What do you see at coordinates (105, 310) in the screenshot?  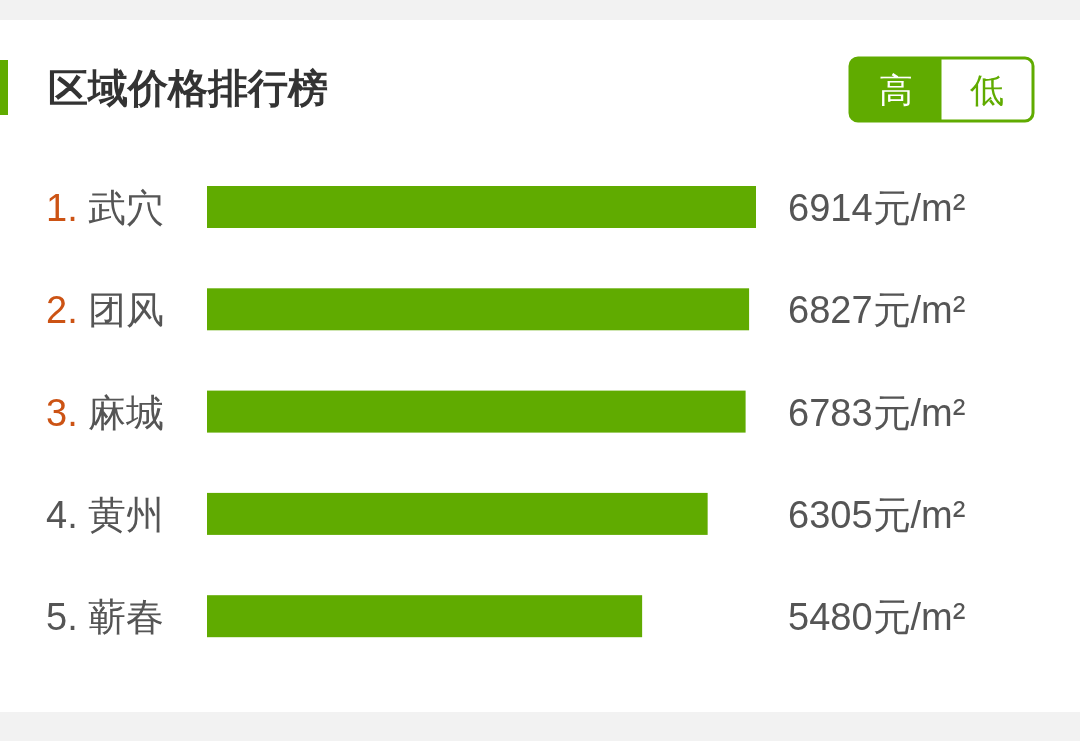 I see `y-tick-label: 2. 团风` at bounding box center [105, 310].